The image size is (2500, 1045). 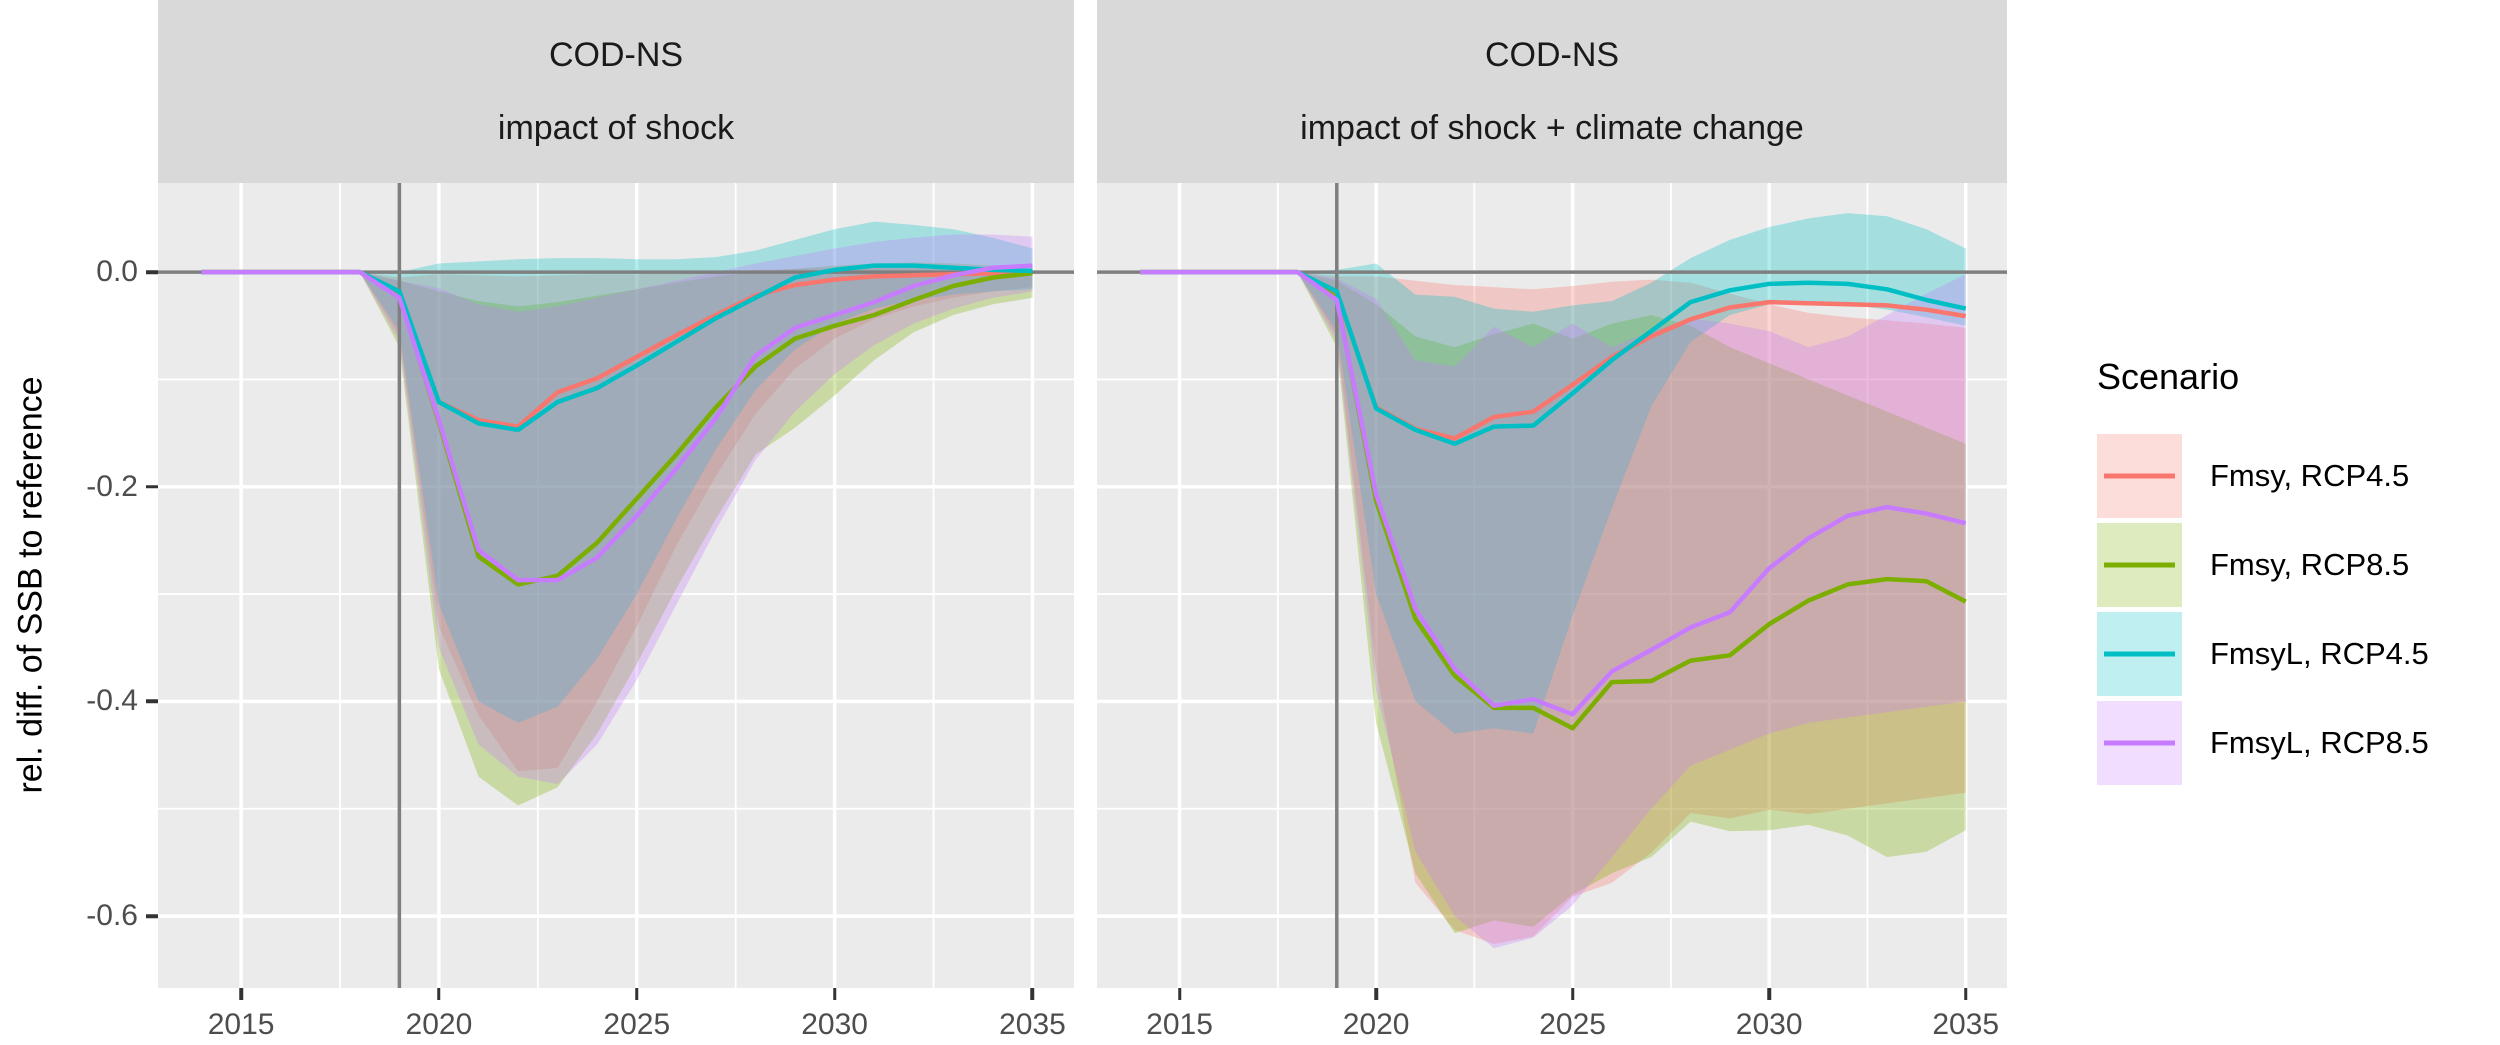 What do you see at coordinates (2319, 742) in the screenshot?
I see `legend-label: FmsyL, RCP8.5` at bounding box center [2319, 742].